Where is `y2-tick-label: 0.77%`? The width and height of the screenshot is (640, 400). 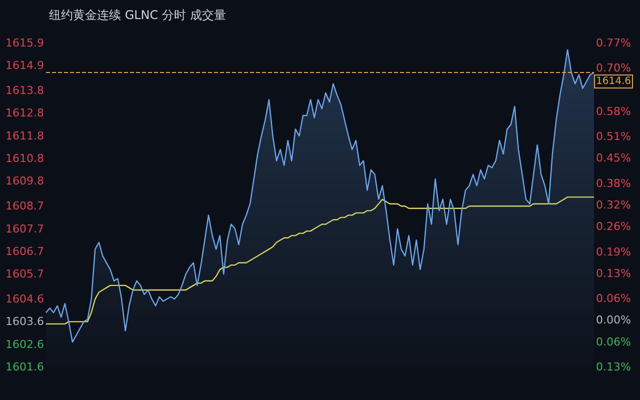
y2-tick-label: 0.77% is located at coordinates (613, 43).